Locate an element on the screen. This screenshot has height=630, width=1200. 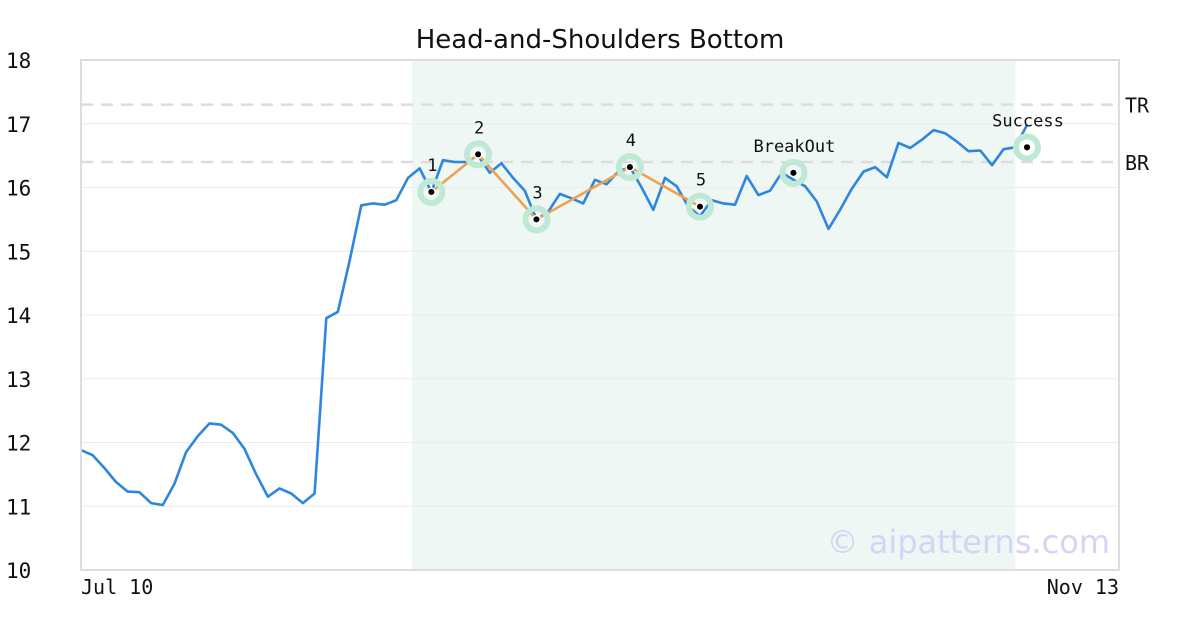
reference-line-label: BR is located at coordinates (1137, 163).